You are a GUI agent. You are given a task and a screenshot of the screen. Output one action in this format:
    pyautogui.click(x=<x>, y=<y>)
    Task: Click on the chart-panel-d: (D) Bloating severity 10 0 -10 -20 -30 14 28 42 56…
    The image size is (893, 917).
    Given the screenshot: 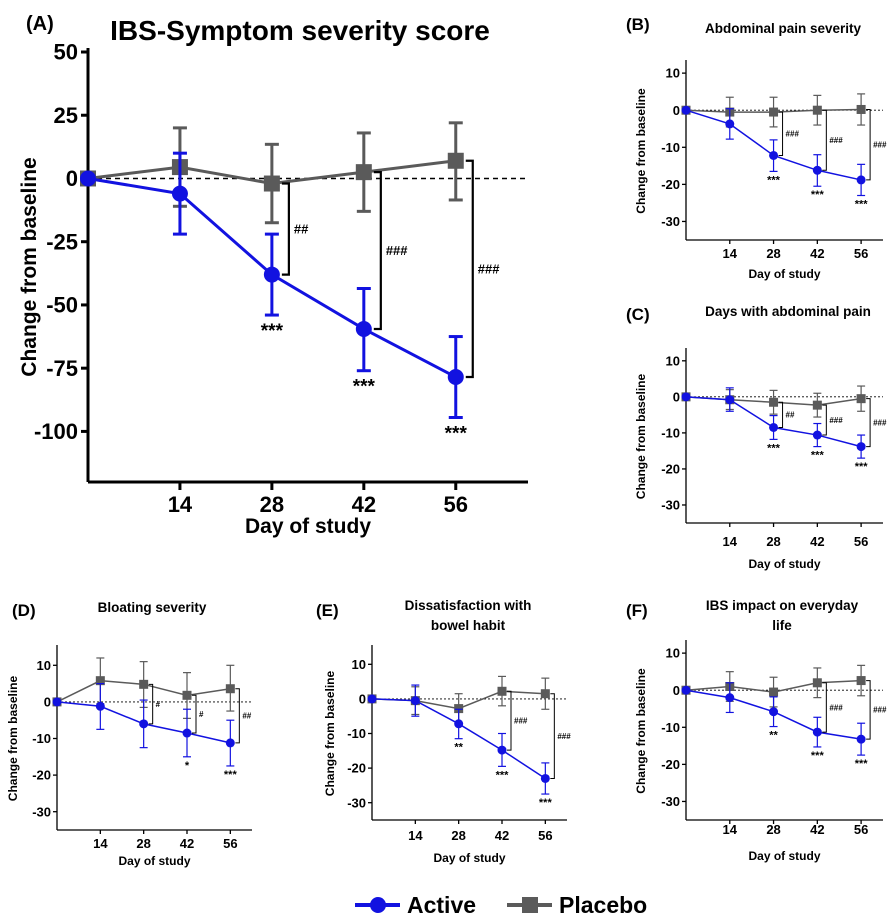 What is the action you would take?
    pyautogui.click(x=129, y=734)
    